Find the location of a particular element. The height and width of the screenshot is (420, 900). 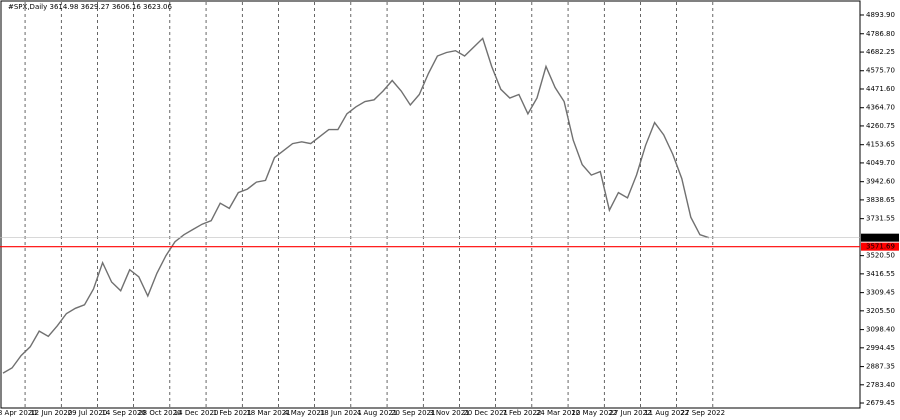

x-tick-label: 14 Sep 2020 is located at coordinates (123, 413).